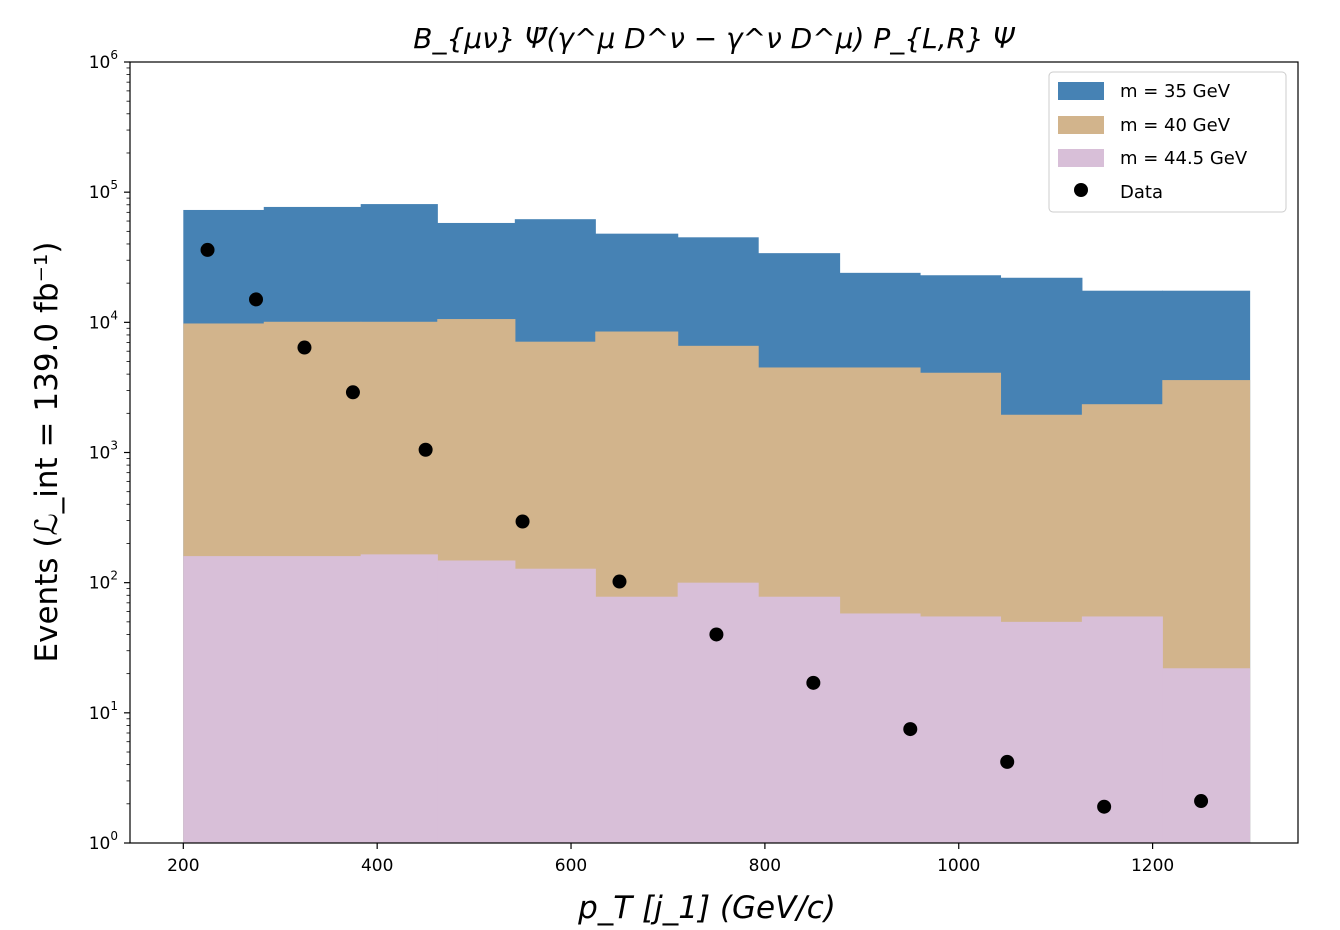 The height and width of the screenshot is (930, 1340). I want to click on legend-box, so click(1167, 142).